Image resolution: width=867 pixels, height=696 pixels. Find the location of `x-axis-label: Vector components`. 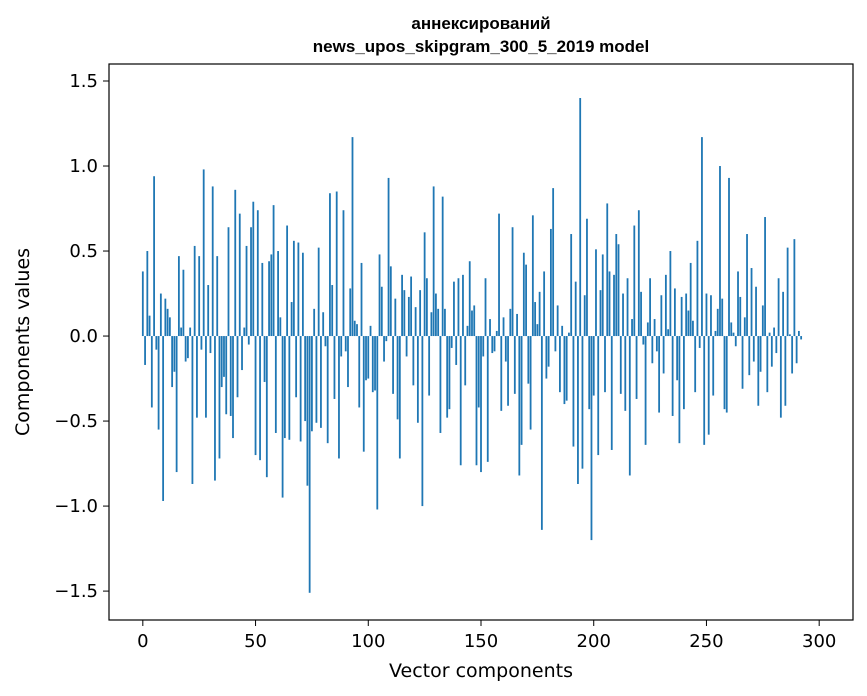

x-axis-label: Vector components is located at coordinates (481, 671).